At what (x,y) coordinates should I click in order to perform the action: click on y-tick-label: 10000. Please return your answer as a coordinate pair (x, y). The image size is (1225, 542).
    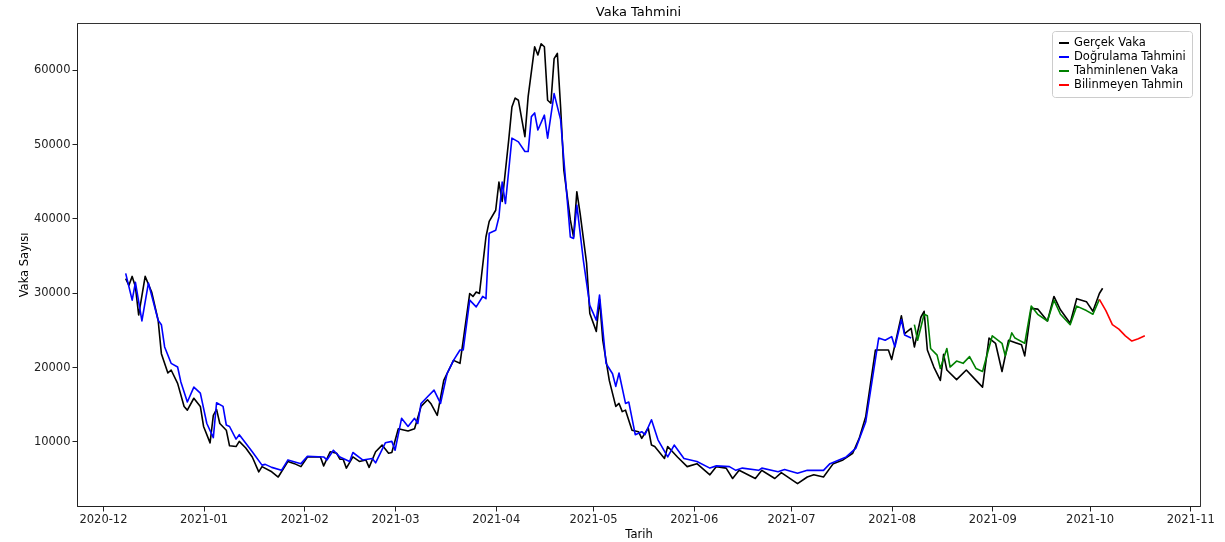
    Looking at the image, I should click on (52, 440).